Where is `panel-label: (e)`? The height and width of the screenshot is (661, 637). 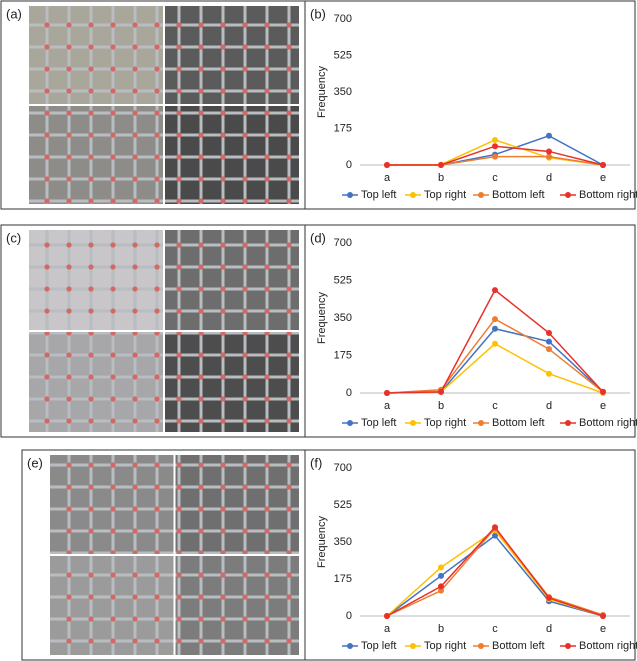 panel-label: (e) is located at coordinates (35, 462).